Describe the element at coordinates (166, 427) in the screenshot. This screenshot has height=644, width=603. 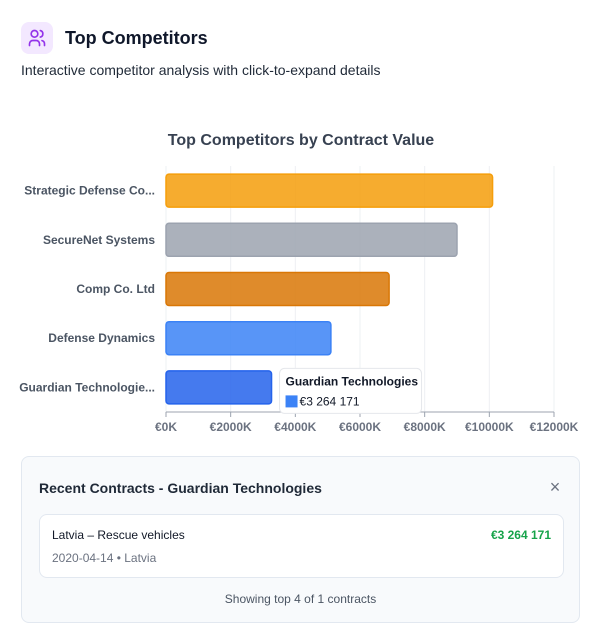
I see `x-tick-label: €0K` at that location.